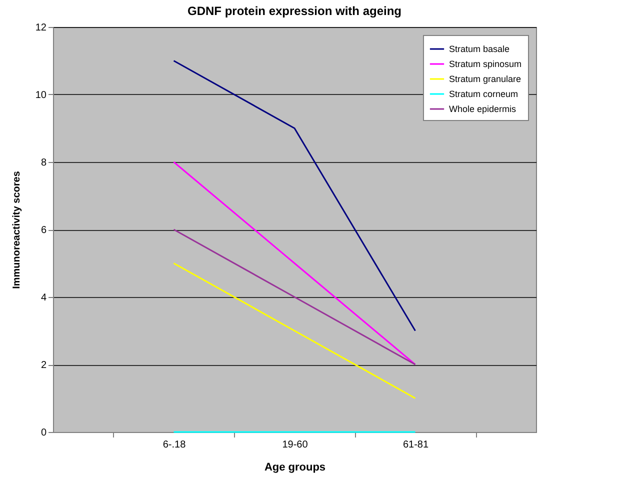 This screenshot has width=636, height=479. I want to click on legend-label: Stratum basale, so click(479, 49).